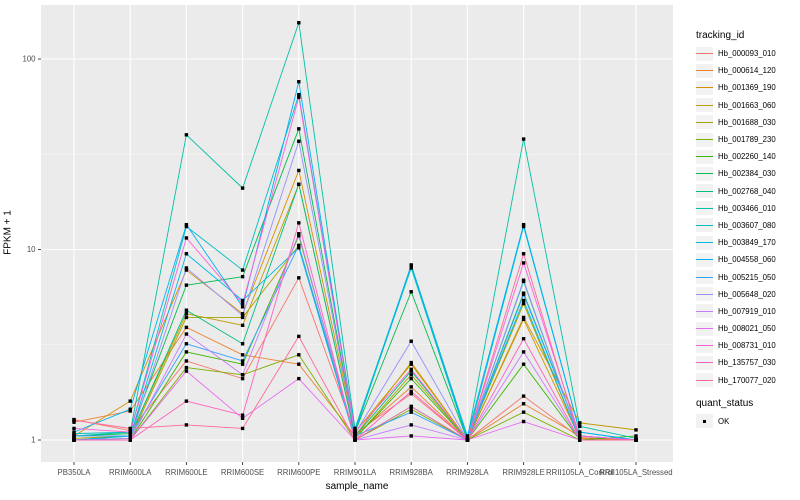 The image size is (800, 500). I want to click on x-tick-label: RRIM600LA, so click(130, 472).